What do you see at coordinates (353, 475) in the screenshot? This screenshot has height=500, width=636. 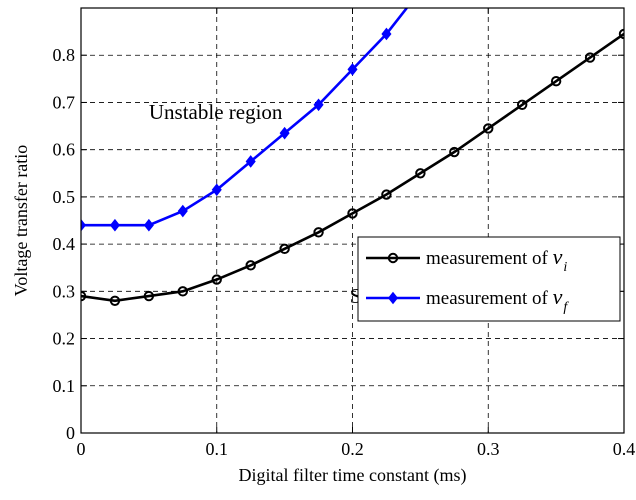 I see `x-axis-label: Digital filter time constant (ms)` at bounding box center [353, 475].